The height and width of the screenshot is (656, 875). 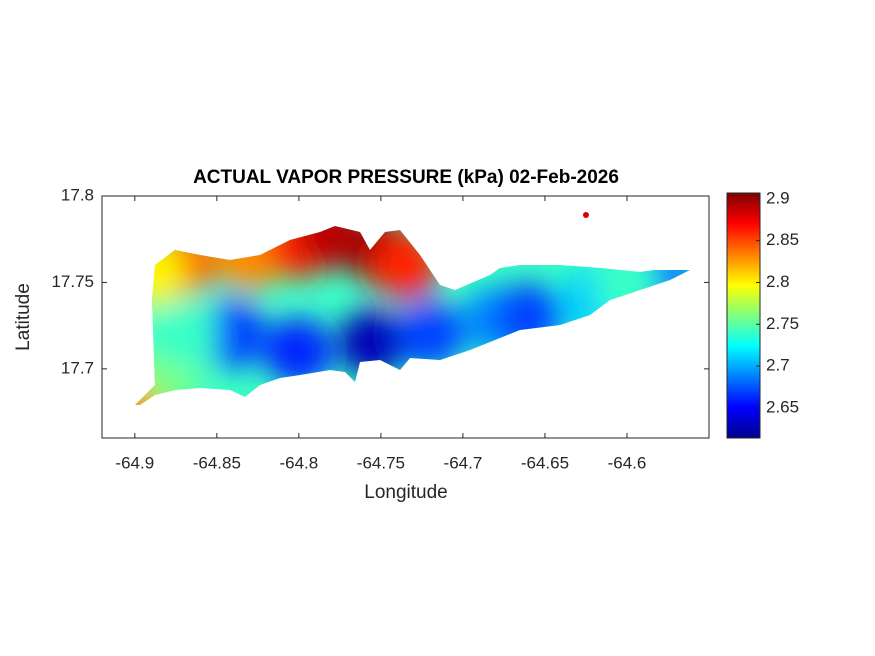 I want to click on colorbar-tick-label: 2.9, so click(x=778, y=197).